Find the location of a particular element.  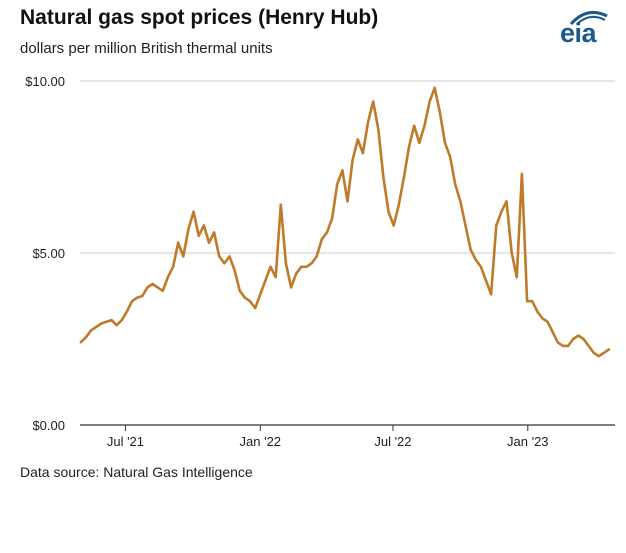

x-tick-label: Jul '22 is located at coordinates (392, 441).